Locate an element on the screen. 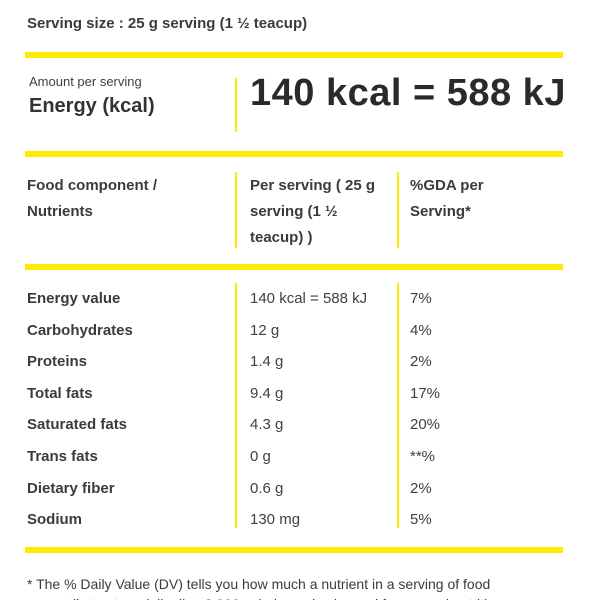 The height and width of the screenshot is (600, 600). nutrient-name: Total fats is located at coordinates (60, 393).